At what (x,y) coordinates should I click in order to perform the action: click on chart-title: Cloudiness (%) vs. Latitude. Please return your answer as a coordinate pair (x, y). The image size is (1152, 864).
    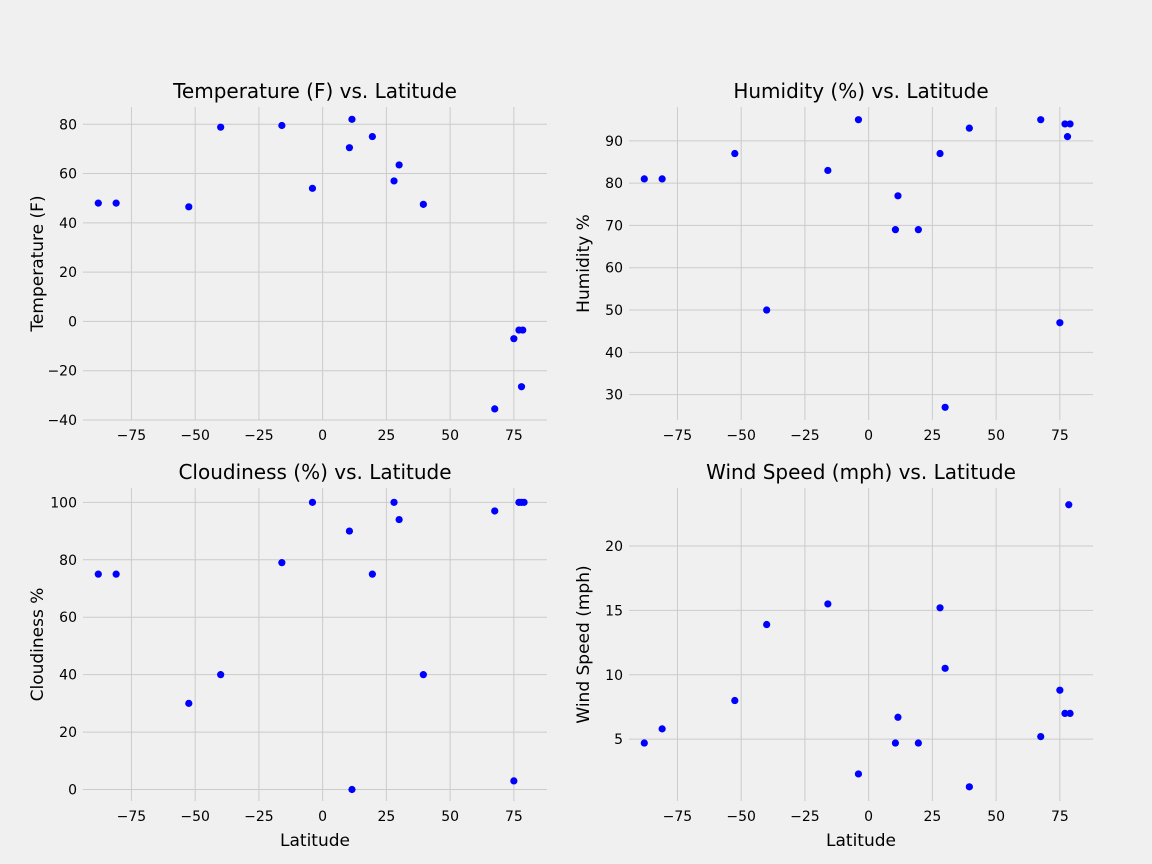
    Looking at the image, I should click on (314, 472).